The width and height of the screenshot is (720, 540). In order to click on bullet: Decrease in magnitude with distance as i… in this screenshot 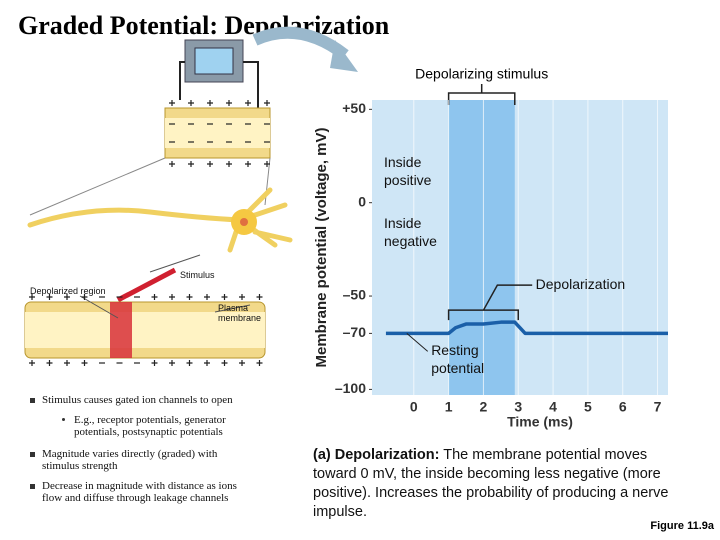, I will do `click(139, 492)`.